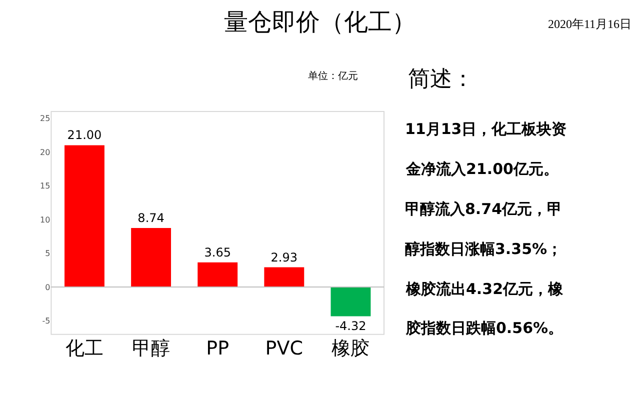 This screenshot has width=640, height=398. I want to click on text: 2020年11月16日, so click(590, 24).